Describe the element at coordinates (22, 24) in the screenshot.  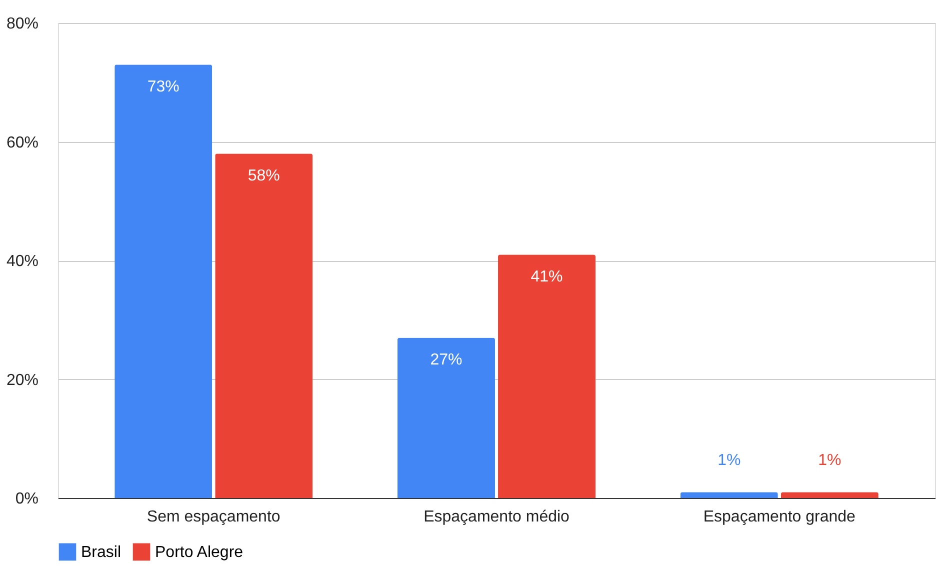
I see `y-tick-label: 80%` at that location.